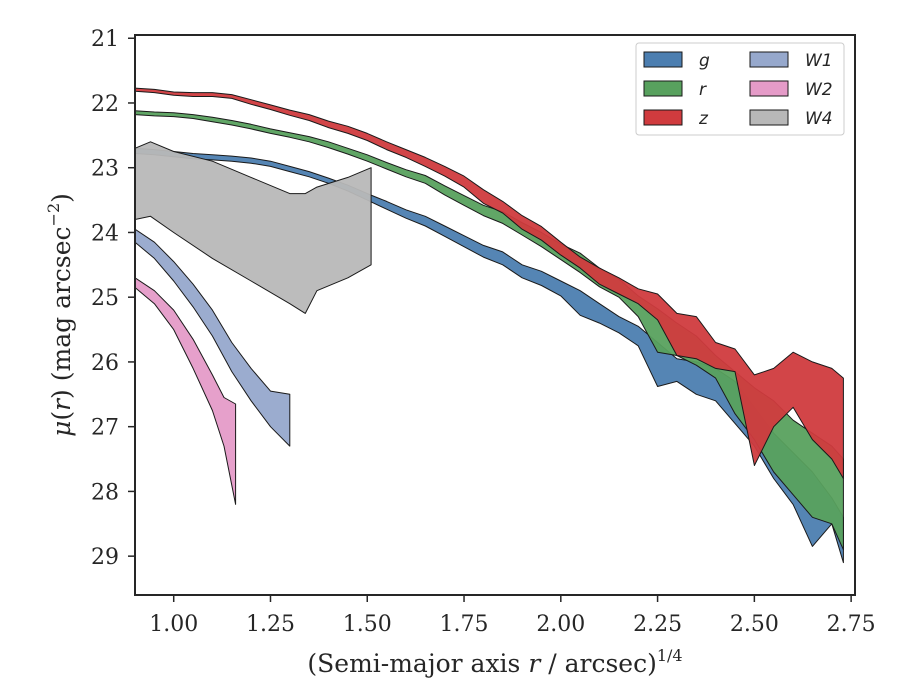 The width and height of the screenshot is (900, 700). What do you see at coordinates (663, 117) in the screenshot?
I see `legend-swatch-z` at bounding box center [663, 117].